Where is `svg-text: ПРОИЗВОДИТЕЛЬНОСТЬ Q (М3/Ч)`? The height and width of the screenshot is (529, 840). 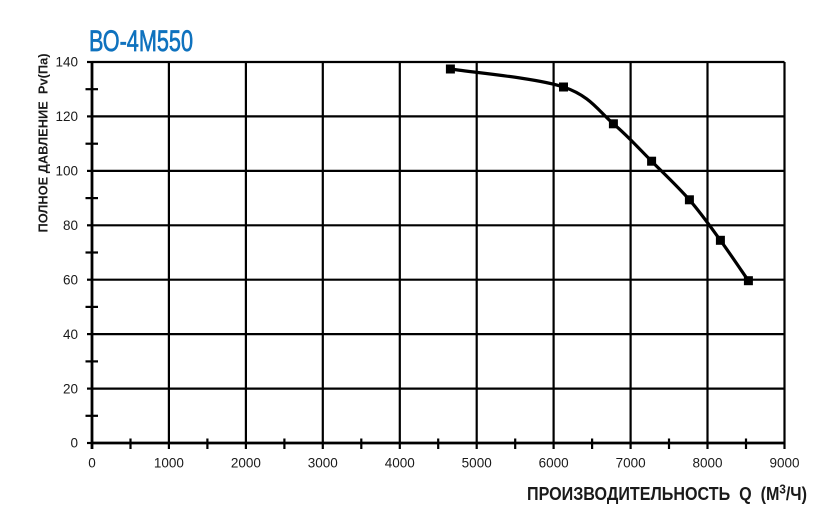
svg-text: ПРОИЗВОДИТЕЛЬНОСТЬ Q (М3/Ч) is located at coordinates (667, 493).